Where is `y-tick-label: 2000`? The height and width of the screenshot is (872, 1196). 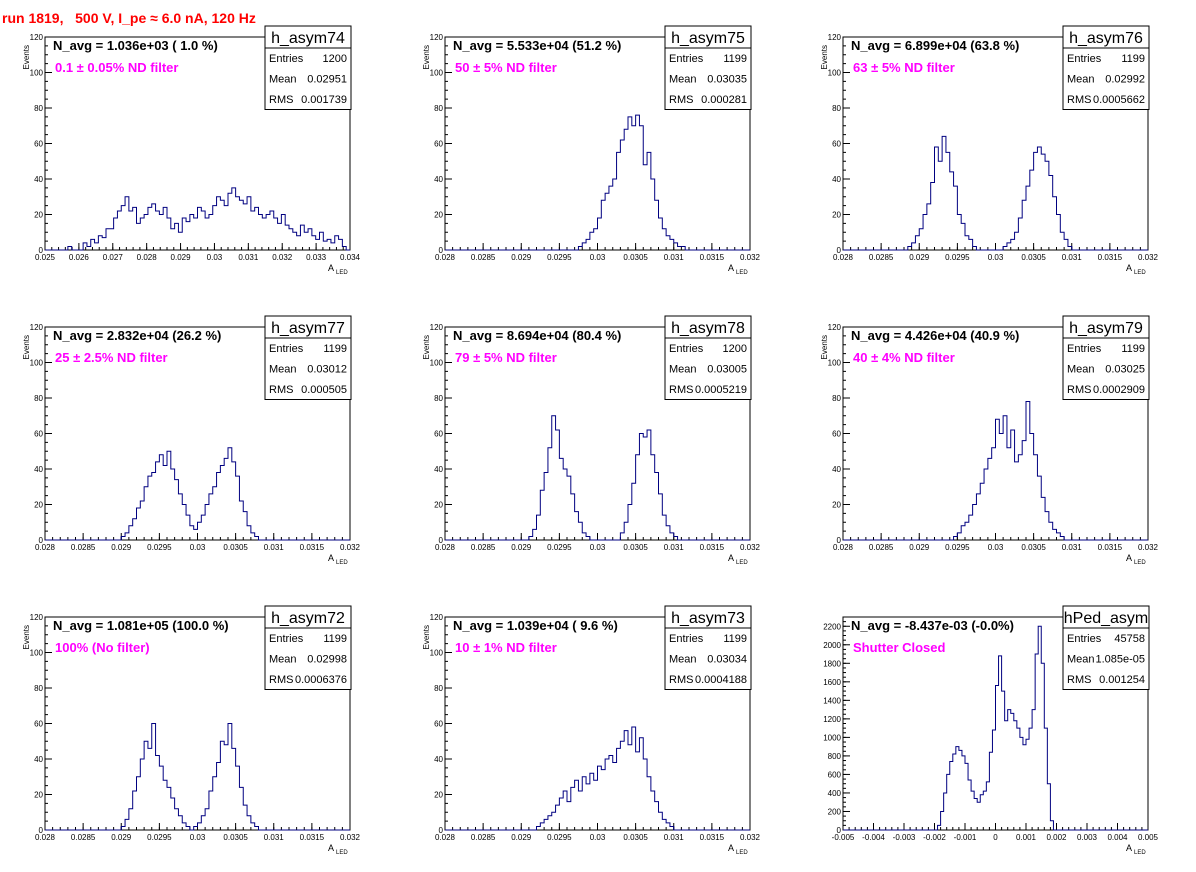
y-tick-label: 2000 is located at coordinates (832, 645).